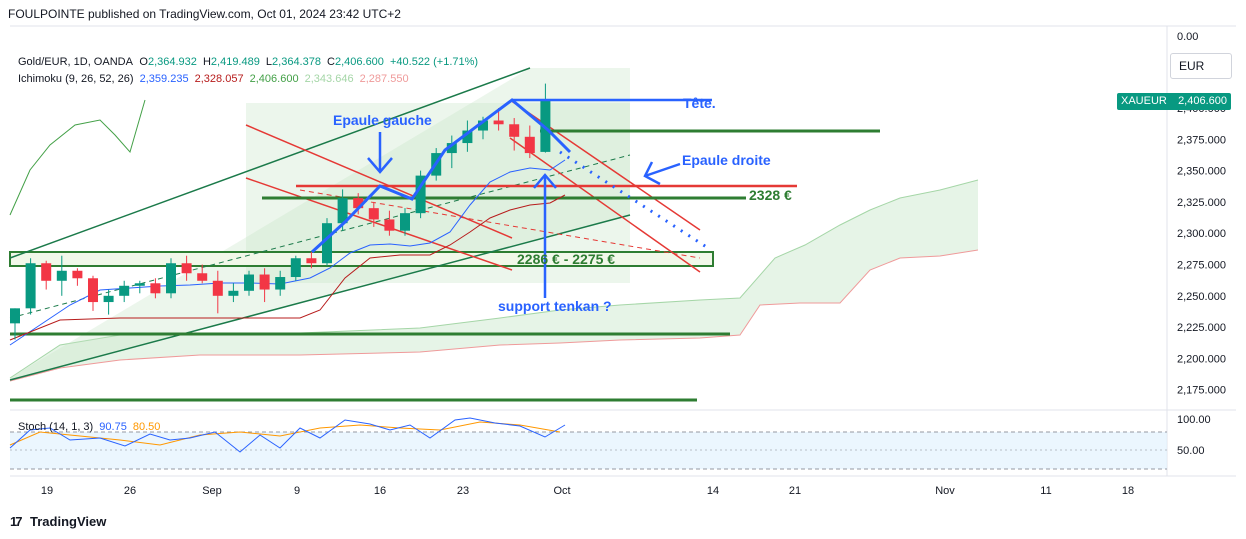 The image size is (1246, 539). I want to click on stoch-level-100: 100.00, so click(1194, 420).